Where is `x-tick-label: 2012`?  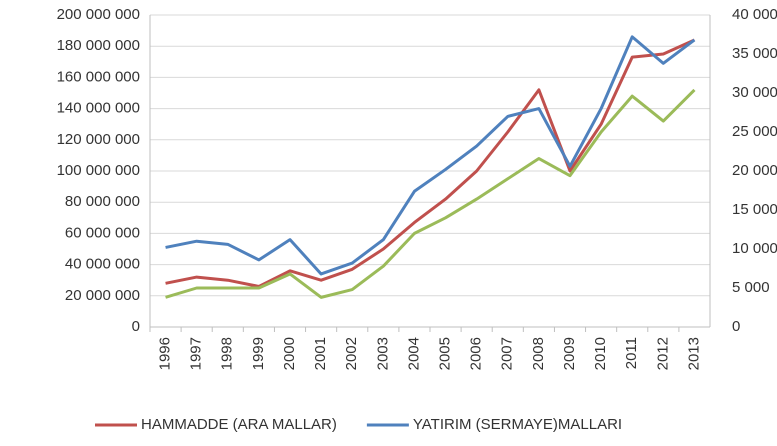
x-tick-label: 2012 is located at coordinates (662, 353).